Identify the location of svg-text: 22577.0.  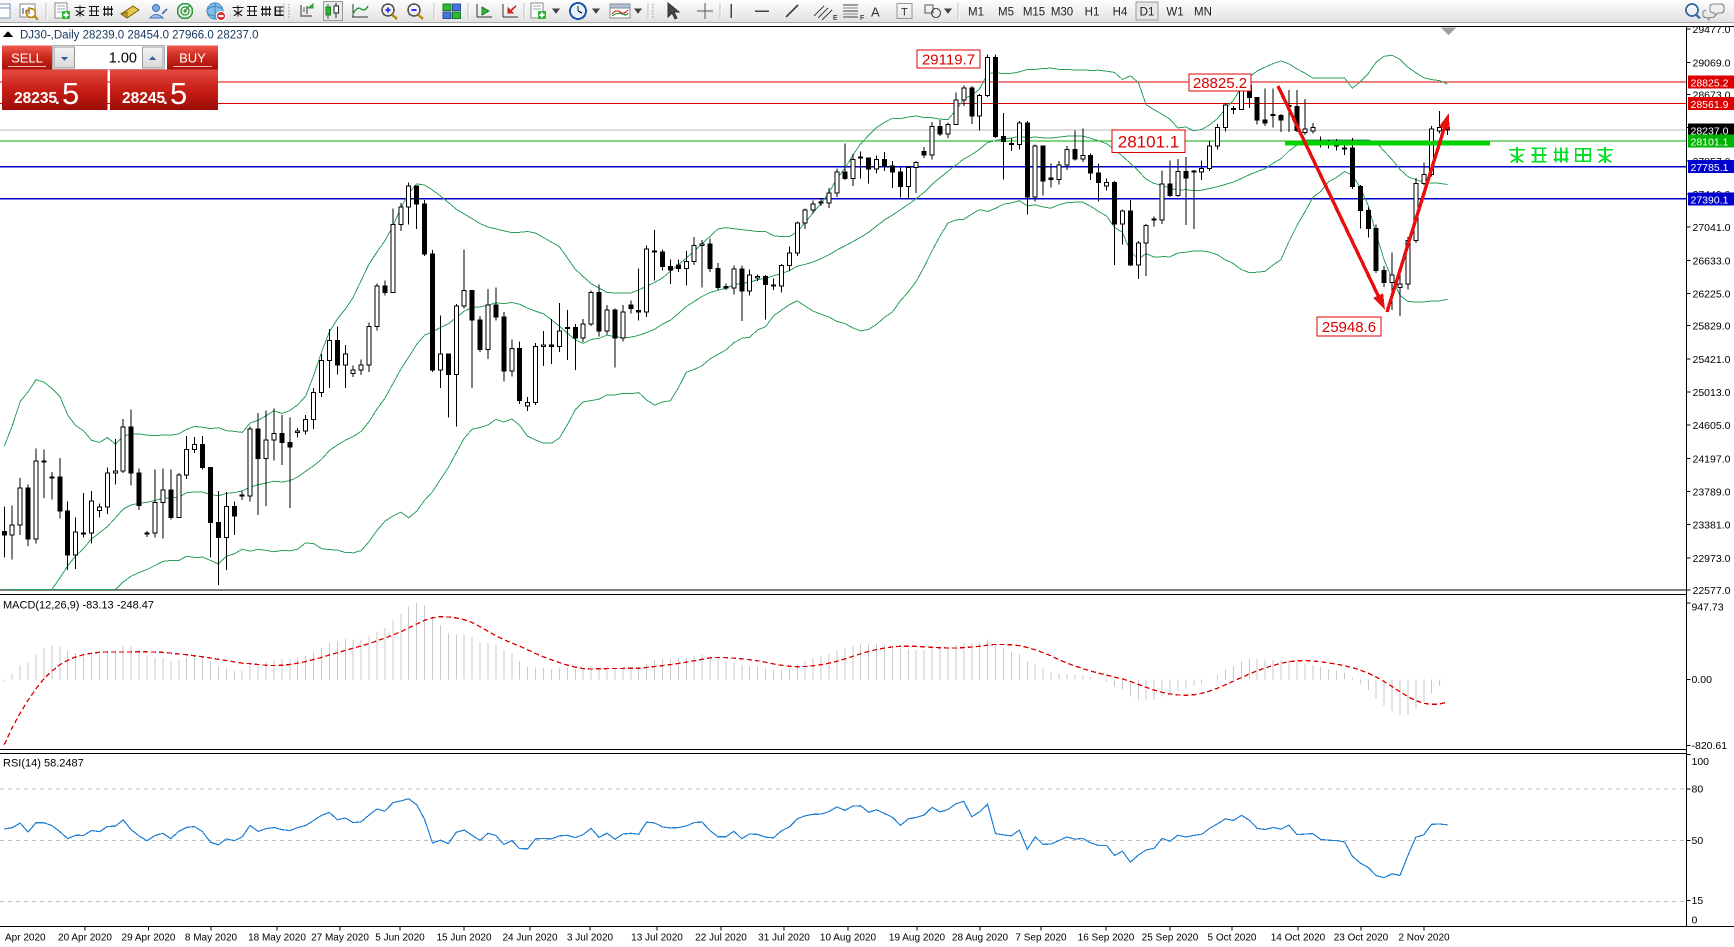
(1712, 591).